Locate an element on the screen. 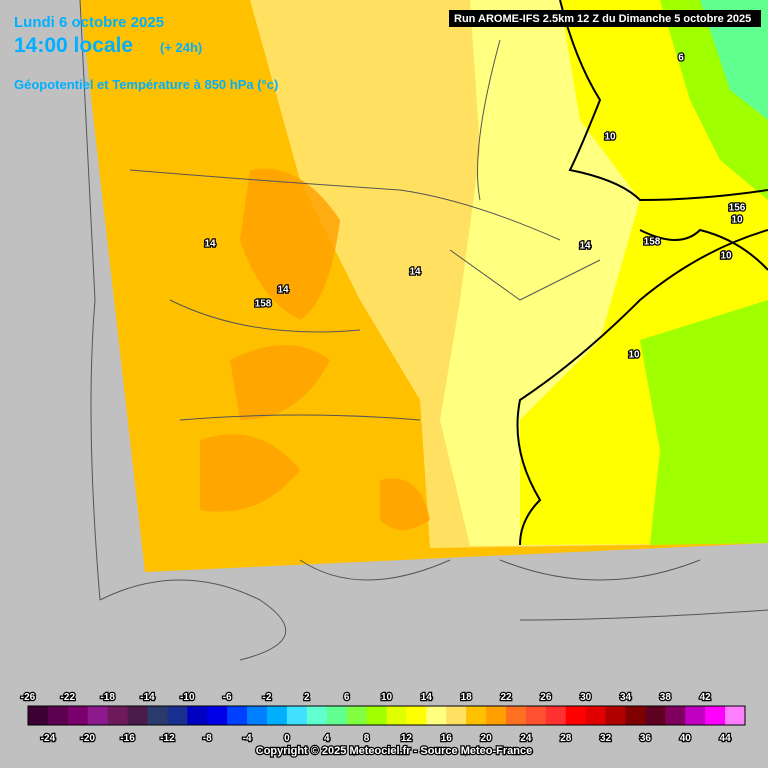  legend-label: 8 is located at coordinates (367, 738).